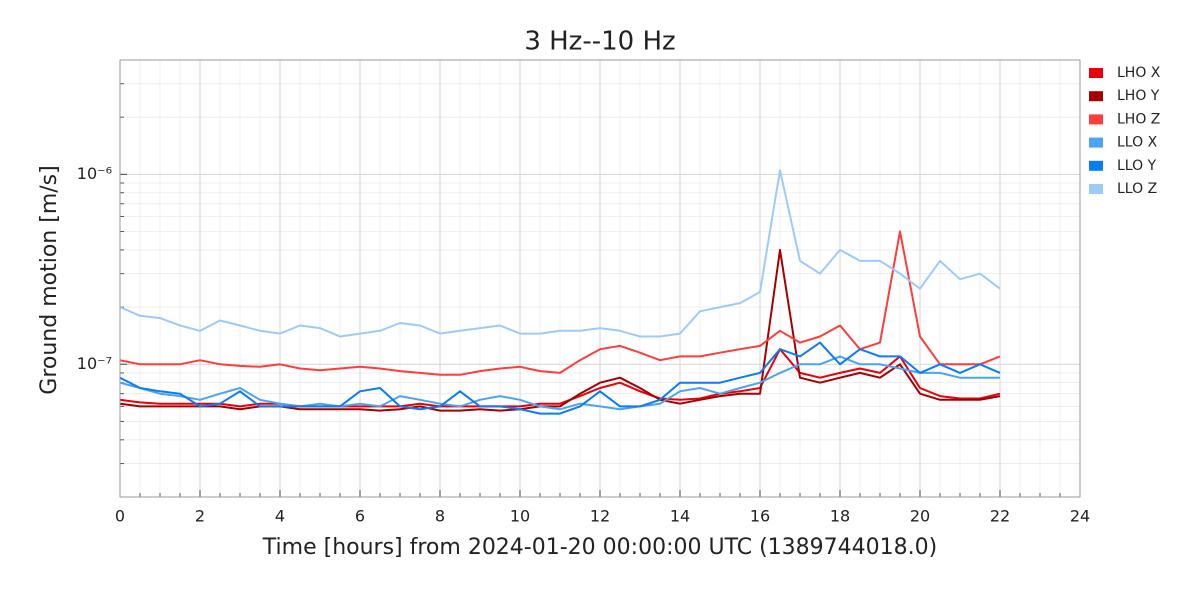  What do you see at coordinates (1137, 189) in the screenshot?
I see `legend-label: LLO Z` at bounding box center [1137, 189].